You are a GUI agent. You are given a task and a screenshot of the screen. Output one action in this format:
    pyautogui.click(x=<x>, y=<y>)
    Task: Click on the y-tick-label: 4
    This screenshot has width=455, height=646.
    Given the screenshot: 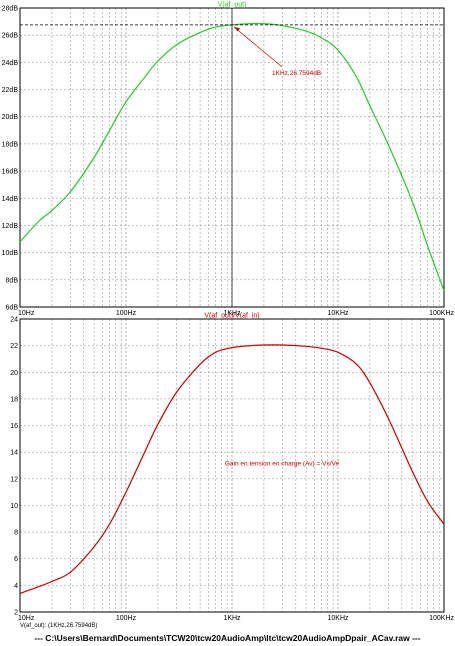 What is the action you would take?
    pyautogui.click(x=16, y=586)
    